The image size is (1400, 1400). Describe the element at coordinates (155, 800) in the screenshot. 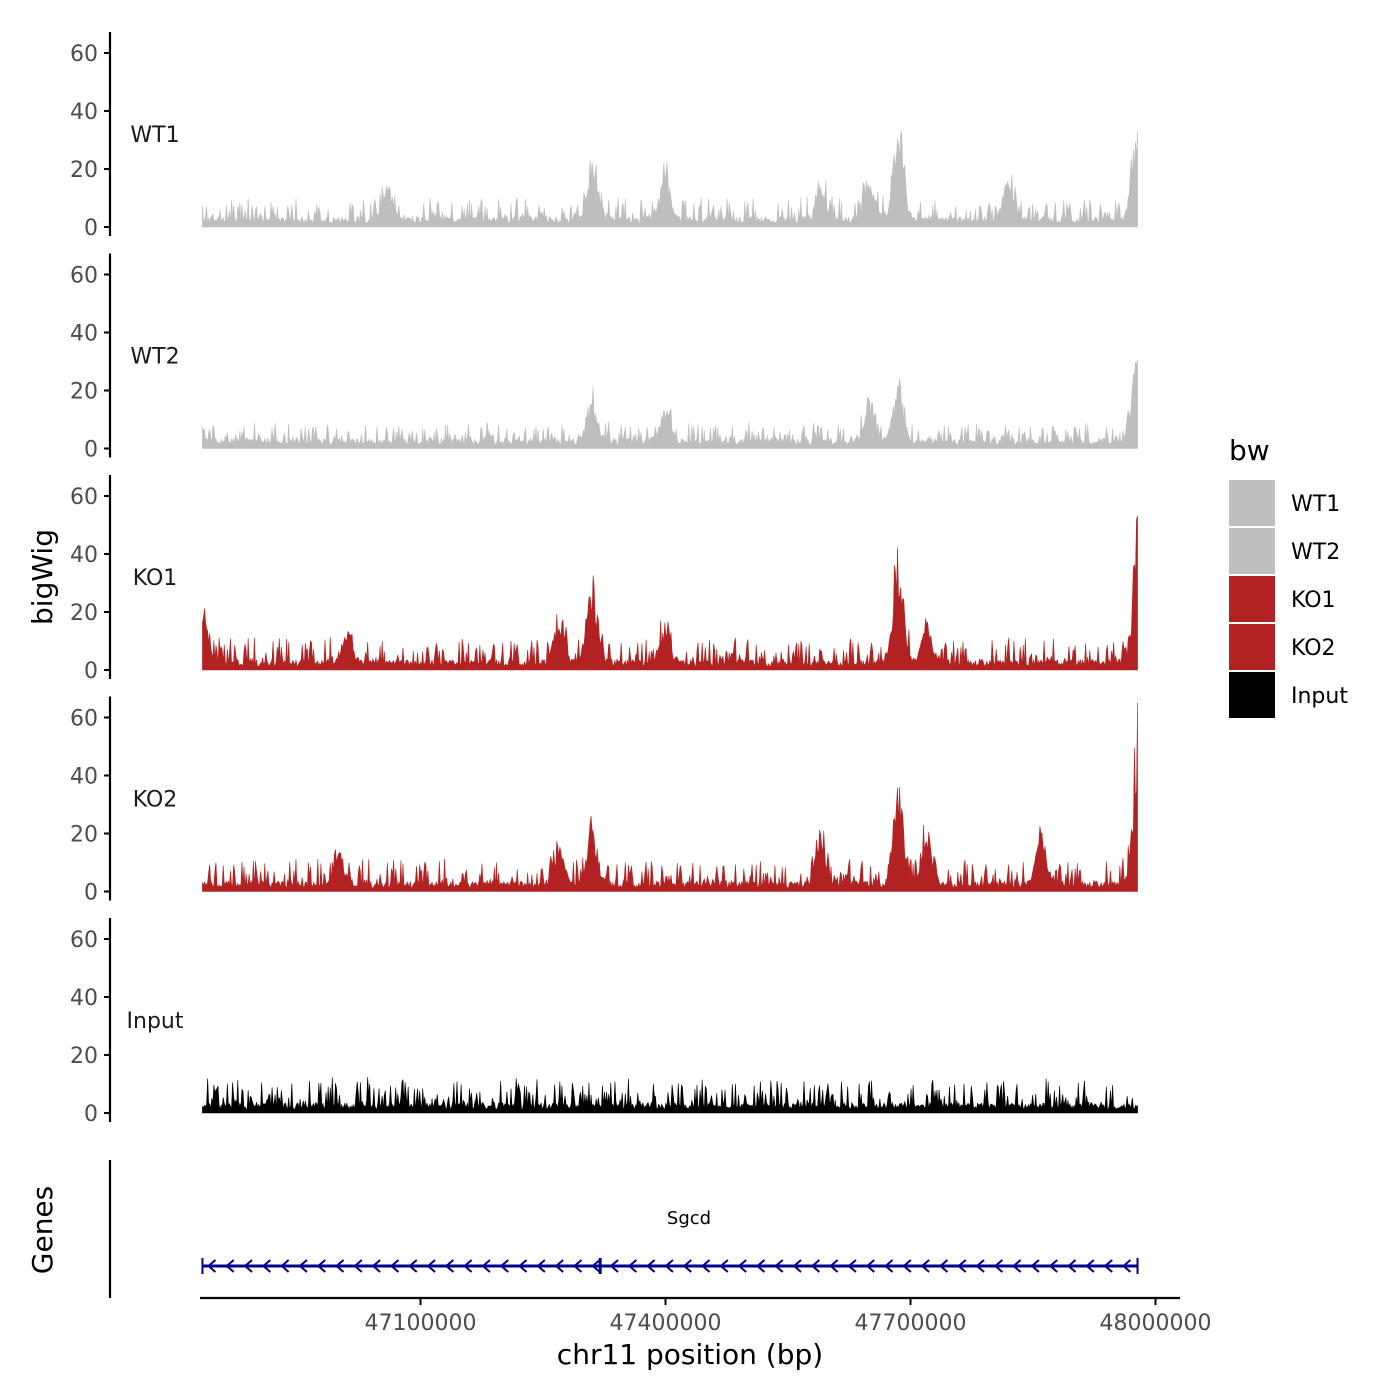

I see `track-label: KO2` at that location.